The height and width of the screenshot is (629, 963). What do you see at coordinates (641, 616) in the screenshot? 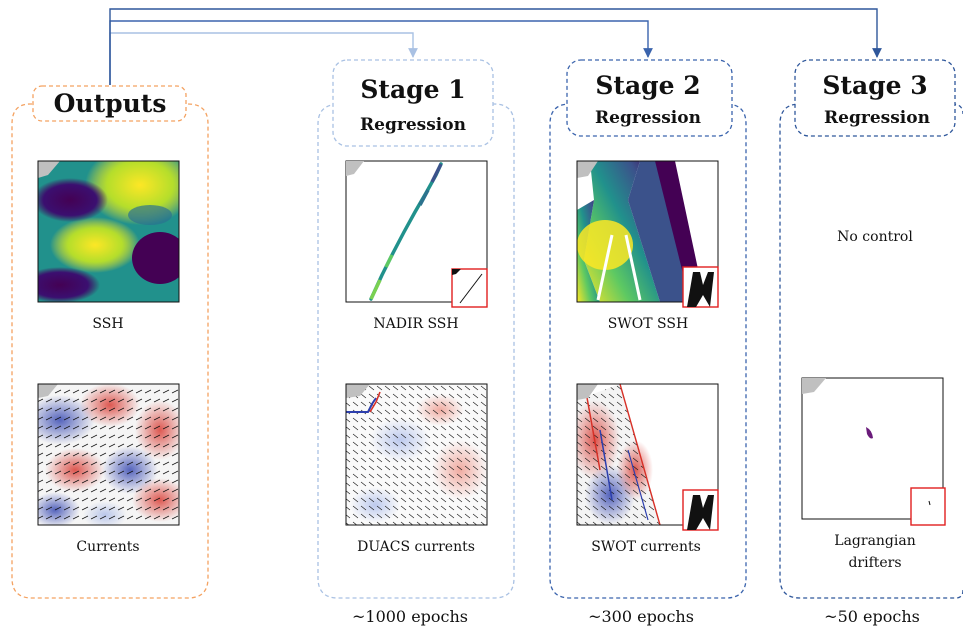
I see `stage2-epochs: ~300 epochs` at bounding box center [641, 616].